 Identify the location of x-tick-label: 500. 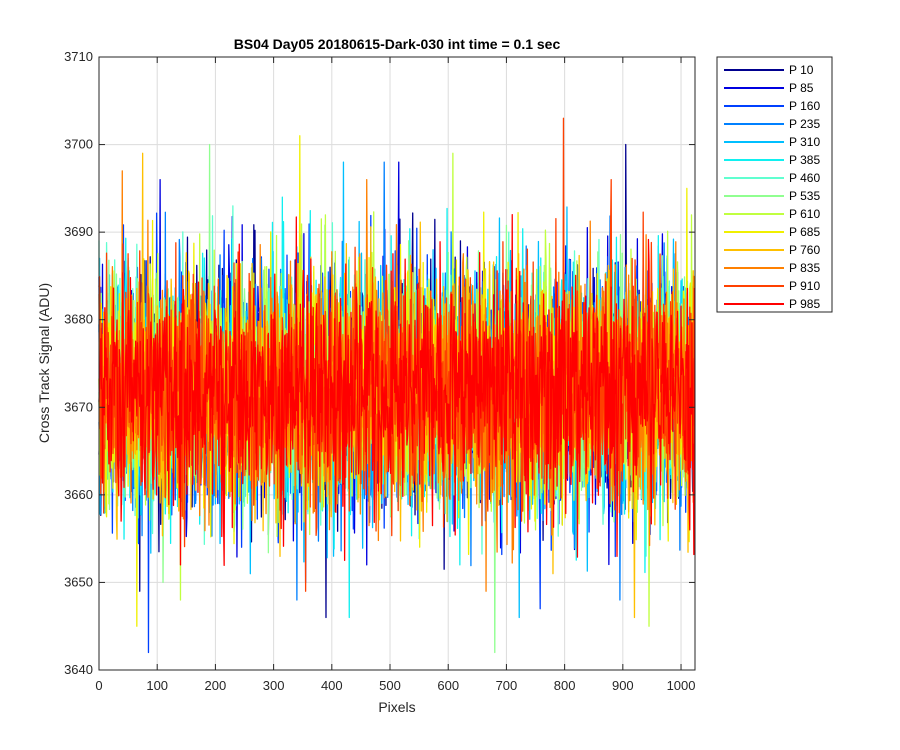
(390, 685).